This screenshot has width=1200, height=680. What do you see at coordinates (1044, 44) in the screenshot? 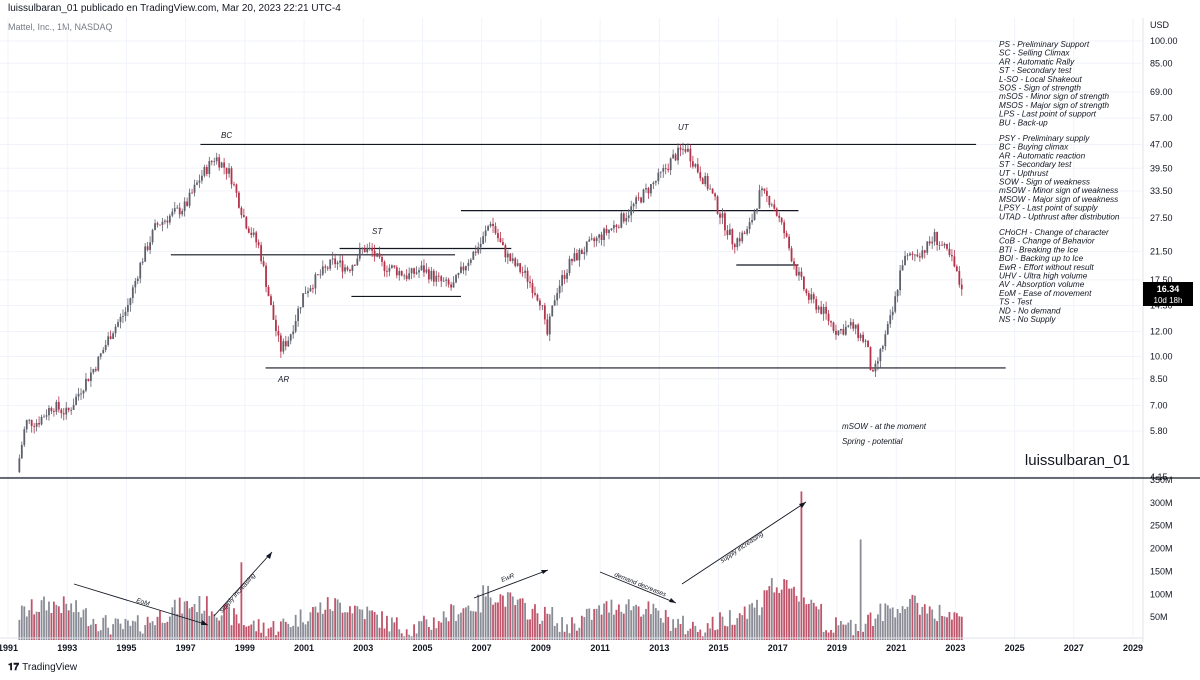
I see `legend-entry: PS - Preliminary Support` at bounding box center [1044, 44].